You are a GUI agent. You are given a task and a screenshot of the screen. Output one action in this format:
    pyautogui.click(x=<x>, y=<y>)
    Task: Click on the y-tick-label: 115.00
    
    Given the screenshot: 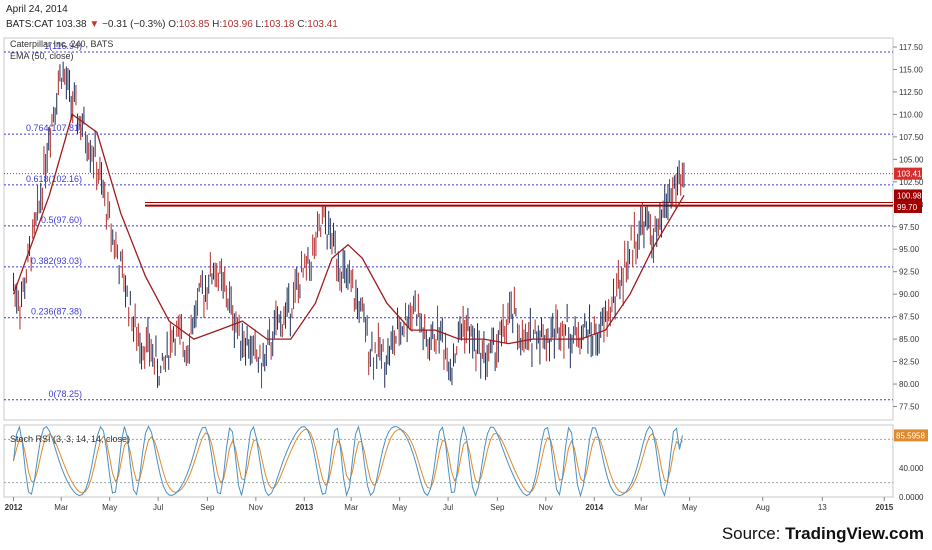 What is the action you would take?
    pyautogui.click(x=911, y=69)
    